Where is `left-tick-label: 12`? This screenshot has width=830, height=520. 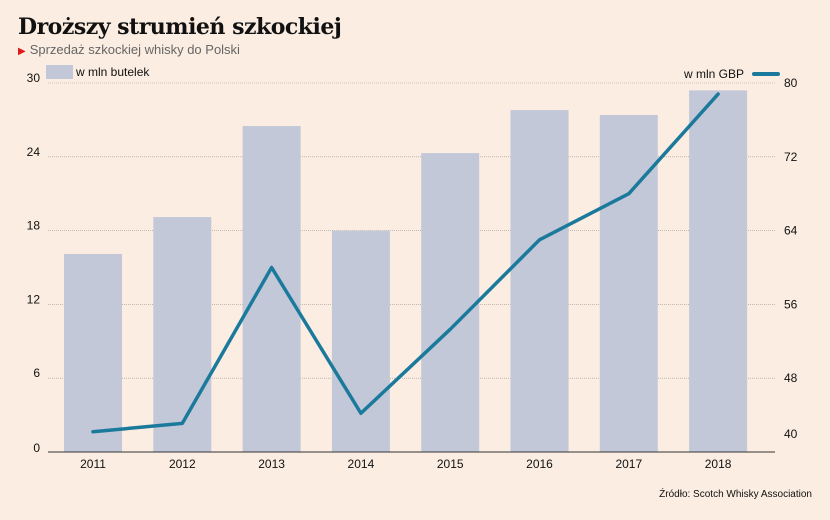 left-tick-label: 12 is located at coordinates (34, 299).